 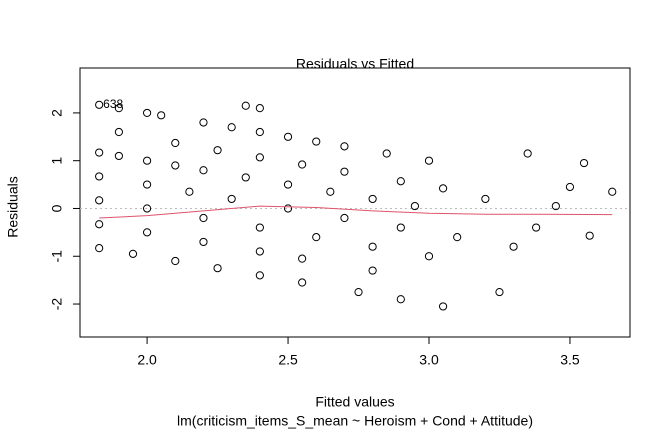 I want to click on y-tick-label: 1, so click(x=57, y=161).